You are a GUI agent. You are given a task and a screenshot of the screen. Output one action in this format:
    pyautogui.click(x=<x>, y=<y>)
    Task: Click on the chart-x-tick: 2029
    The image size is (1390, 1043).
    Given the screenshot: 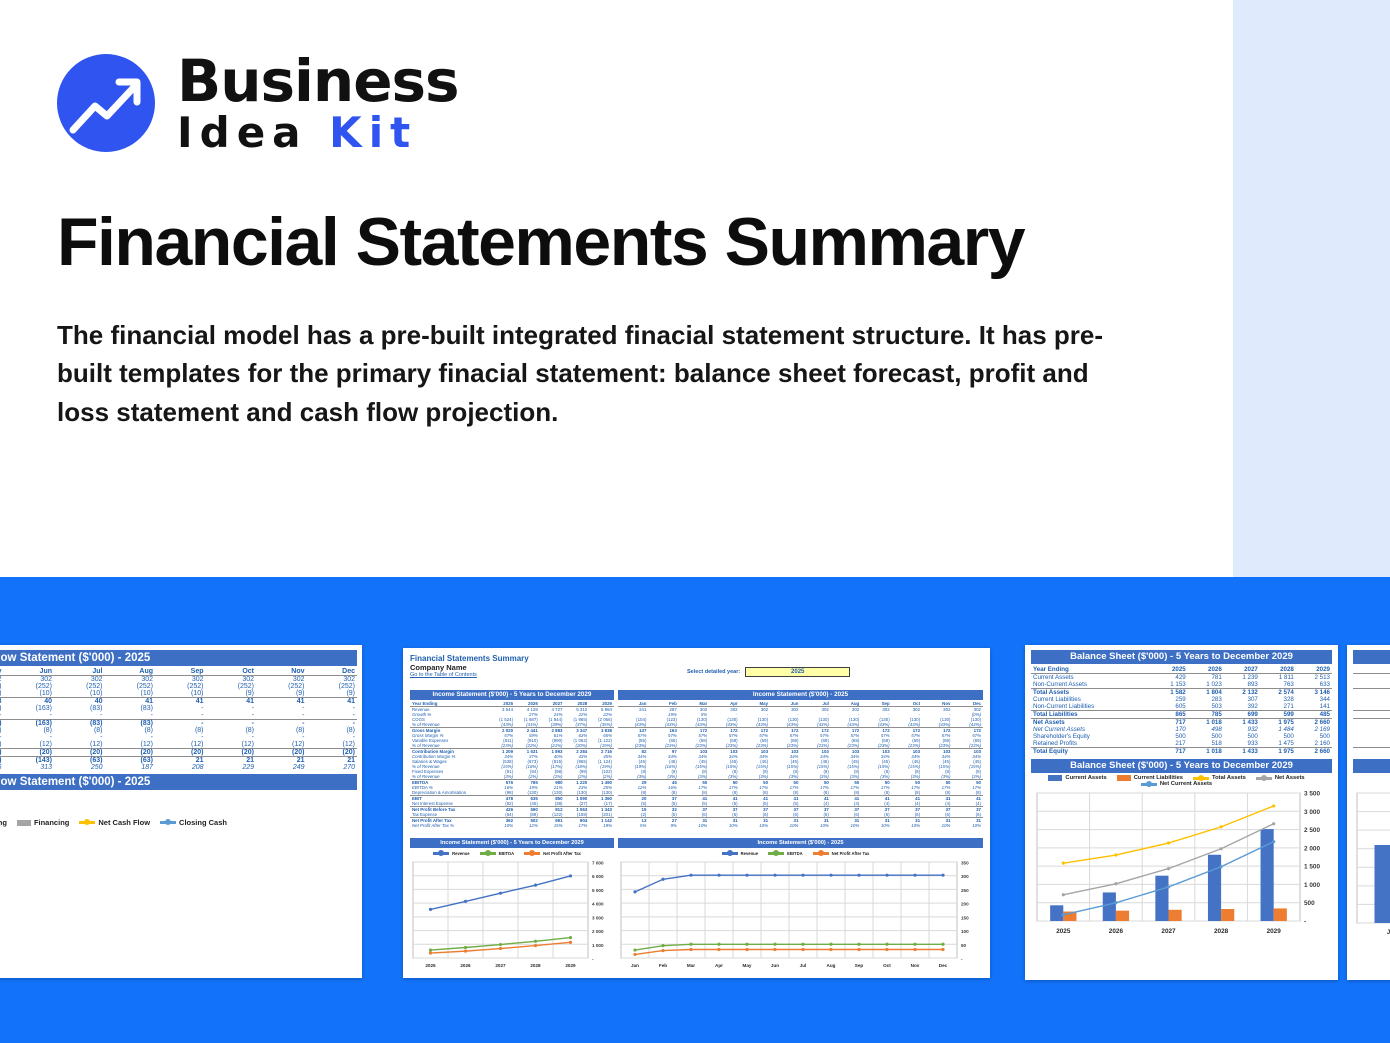 What is the action you would take?
    pyautogui.click(x=570, y=965)
    